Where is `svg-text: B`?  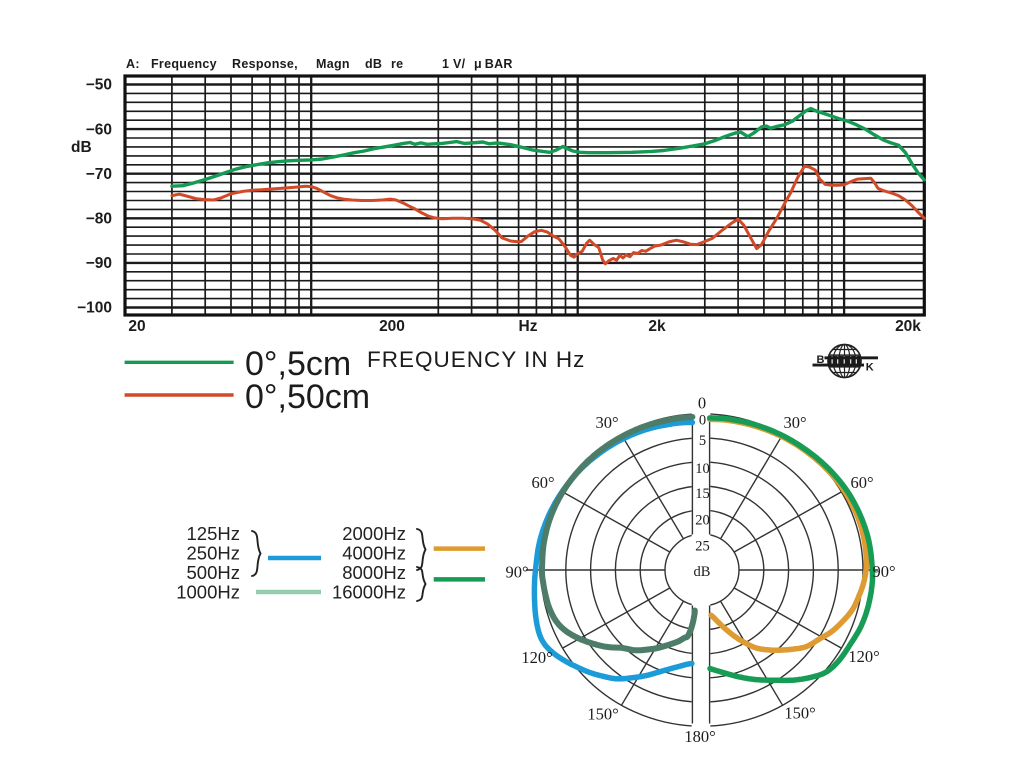
svg-text: B is located at coordinates (821, 360).